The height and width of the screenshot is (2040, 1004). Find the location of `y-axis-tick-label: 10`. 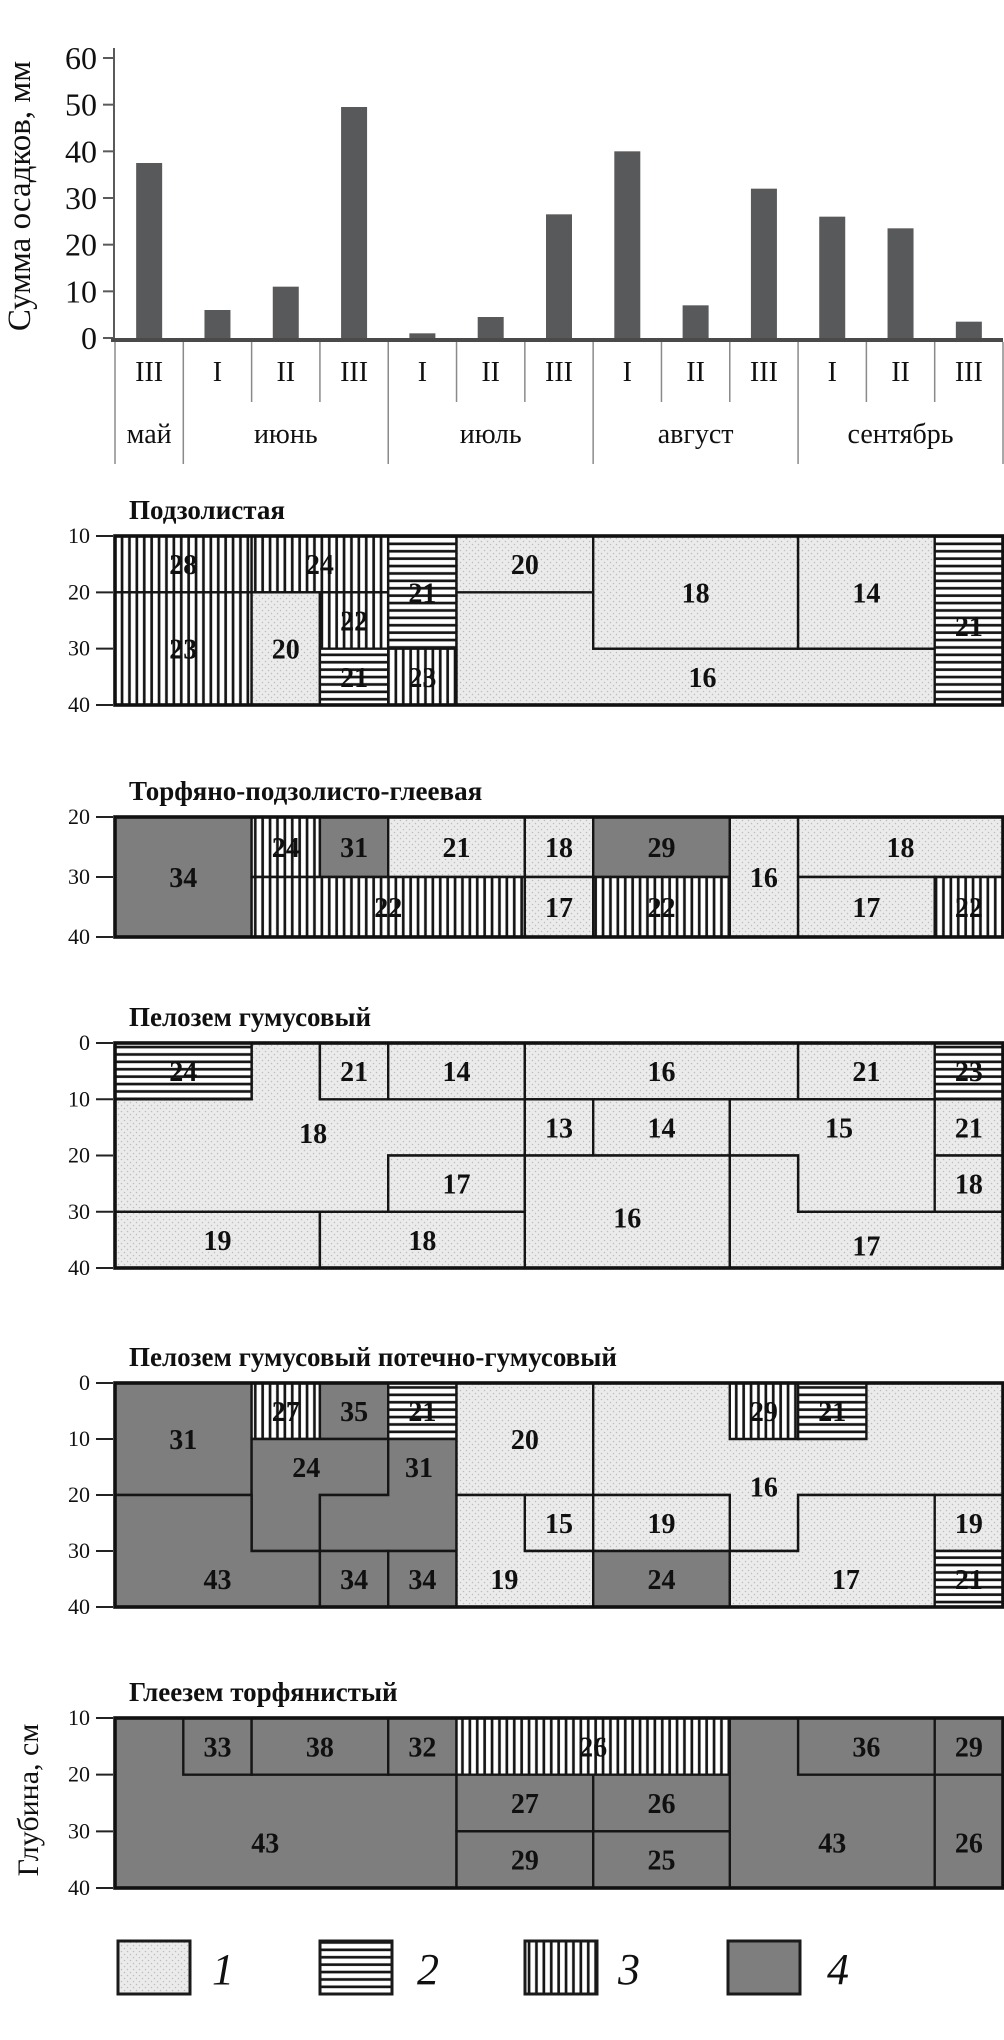

y-axis-tick-label: 10 is located at coordinates (81, 291).